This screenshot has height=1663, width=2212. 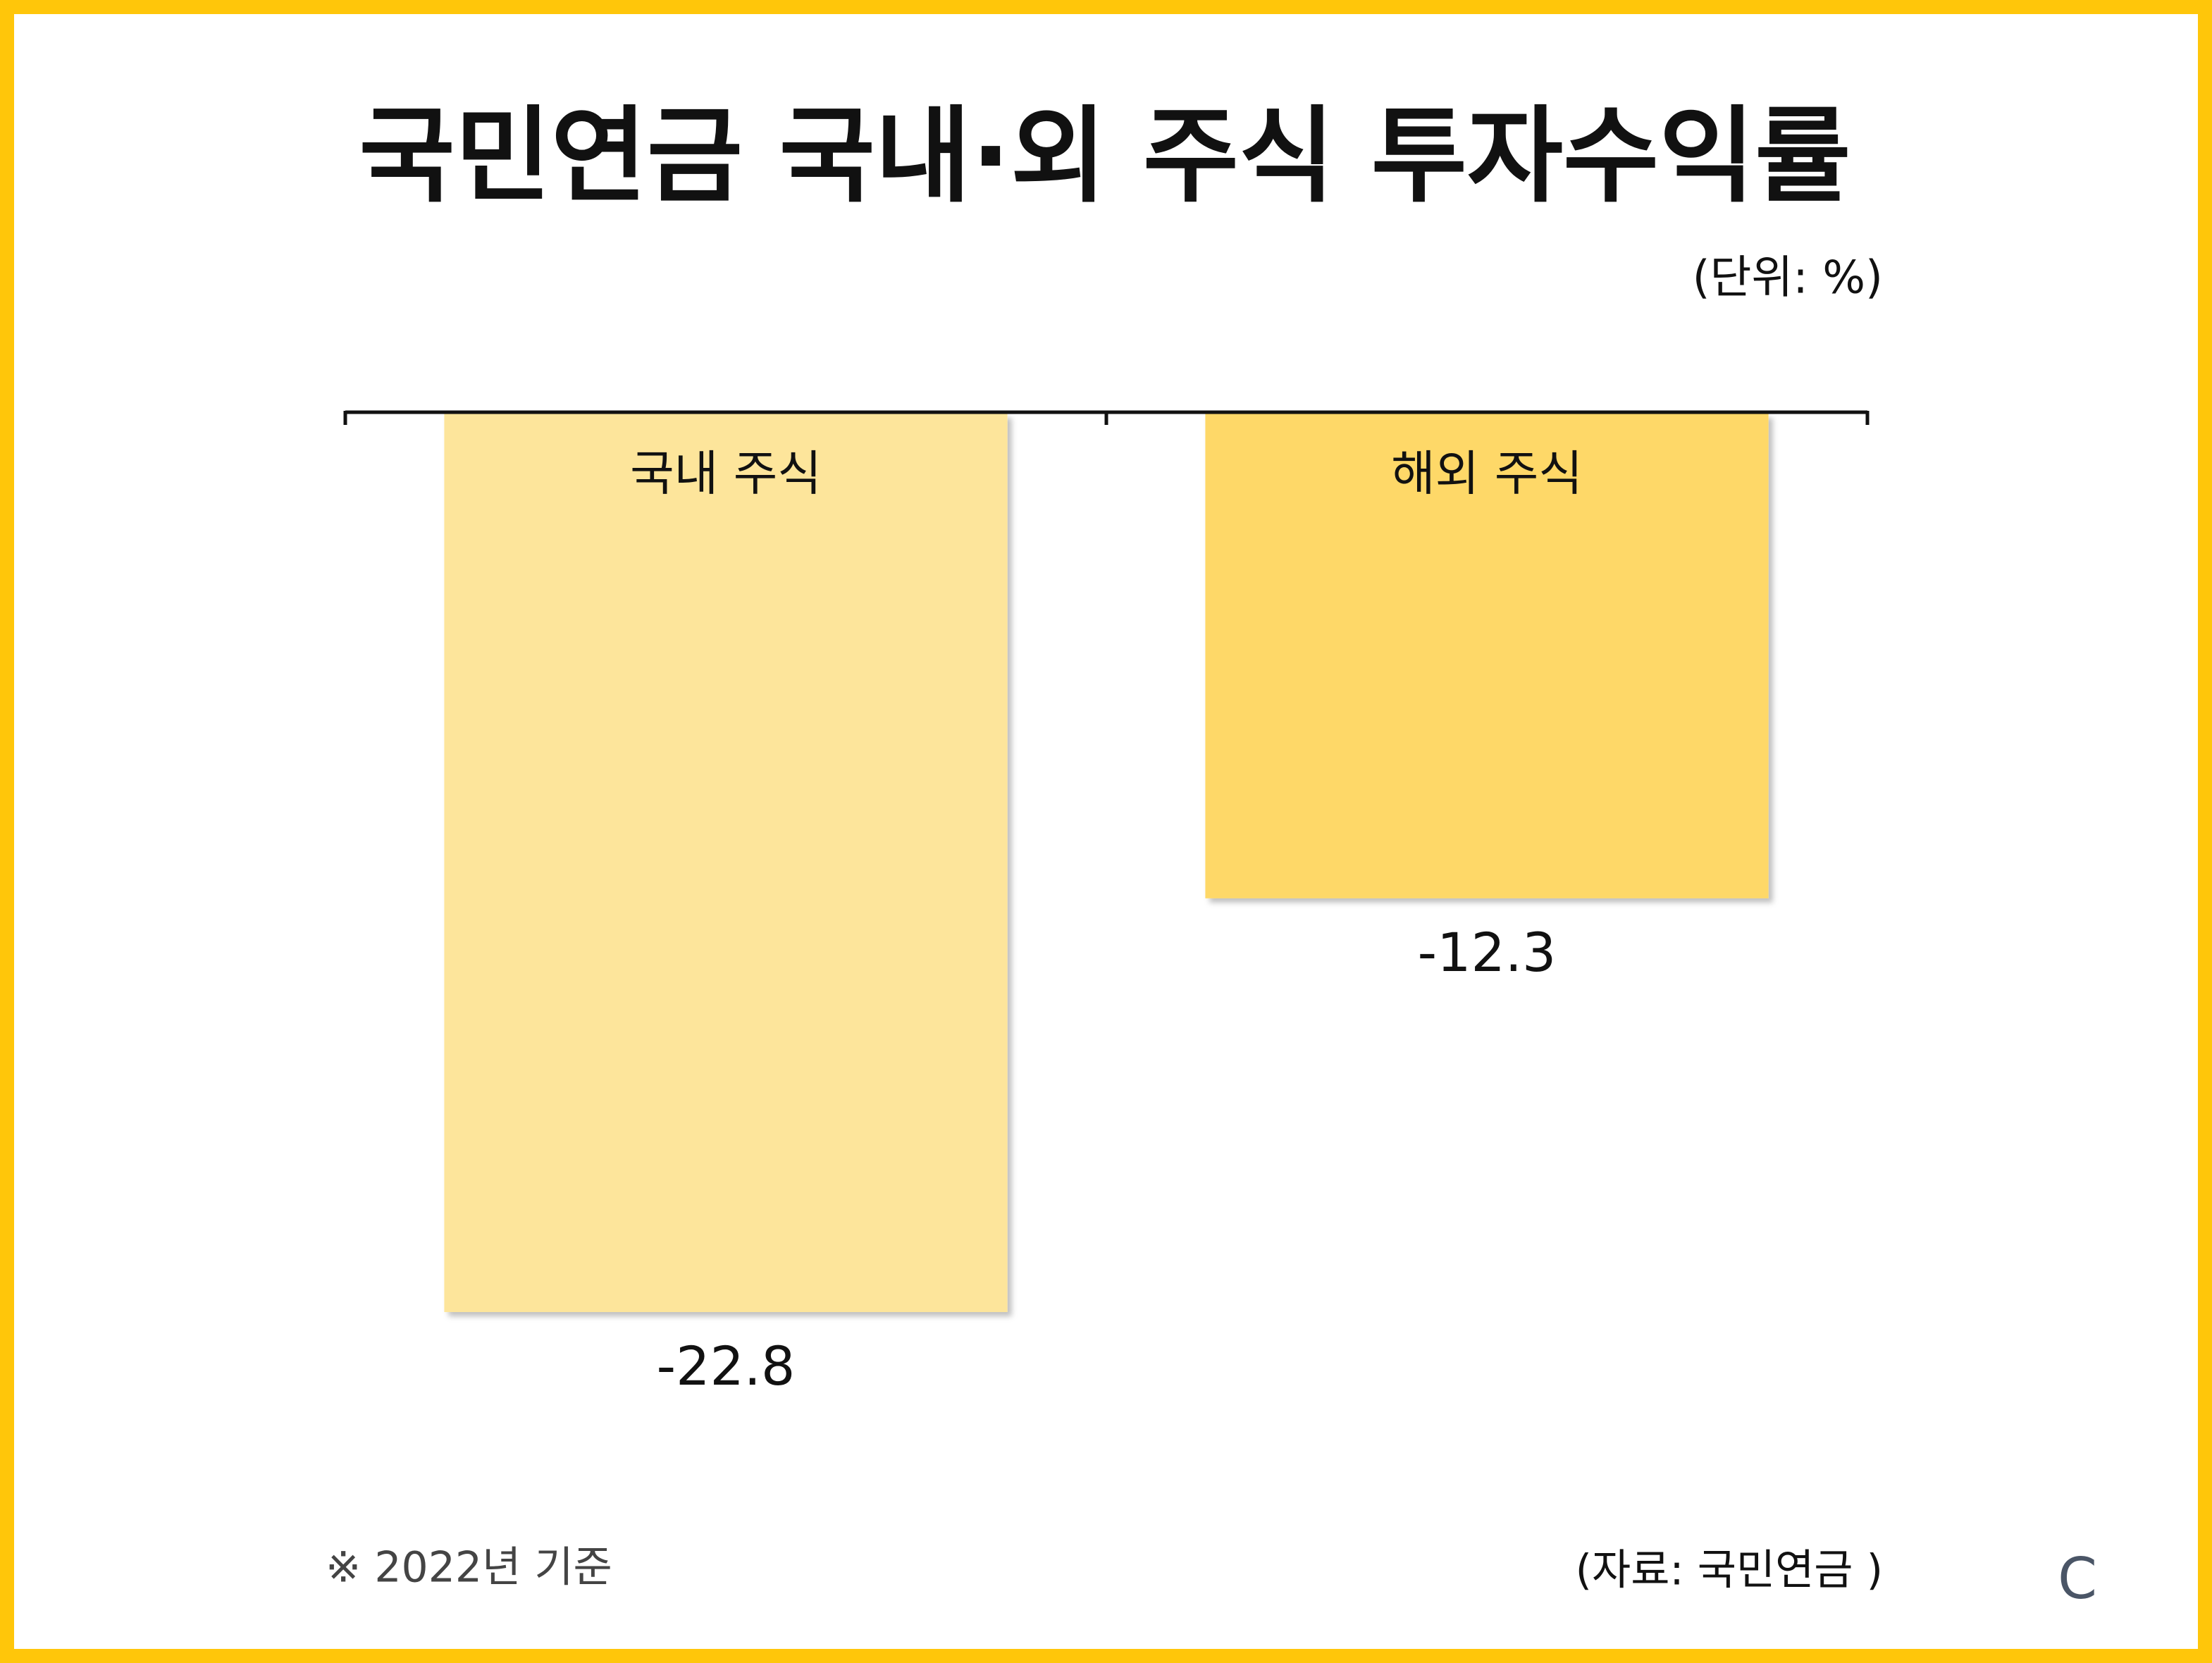 What do you see at coordinates (1788, 278) in the screenshot?
I see `unit-label: (단위: %)` at bounding box center [1788, 278].